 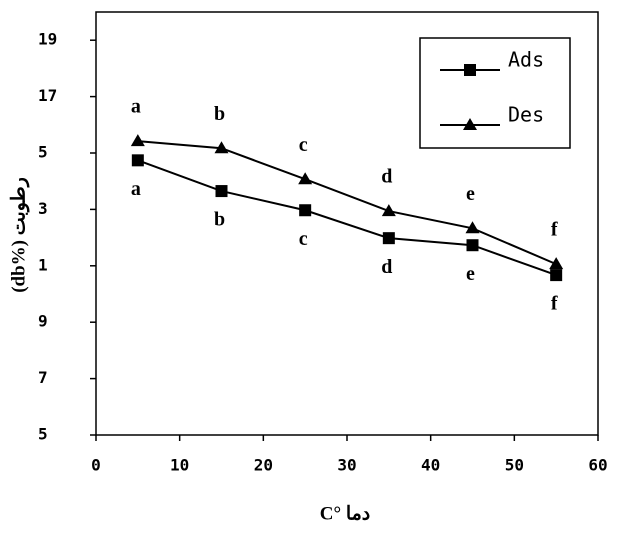 What do you see at coordinates (43, 264) in the screenshot?
I see `y-tick-label: 1` at bounding box center [43, 264].